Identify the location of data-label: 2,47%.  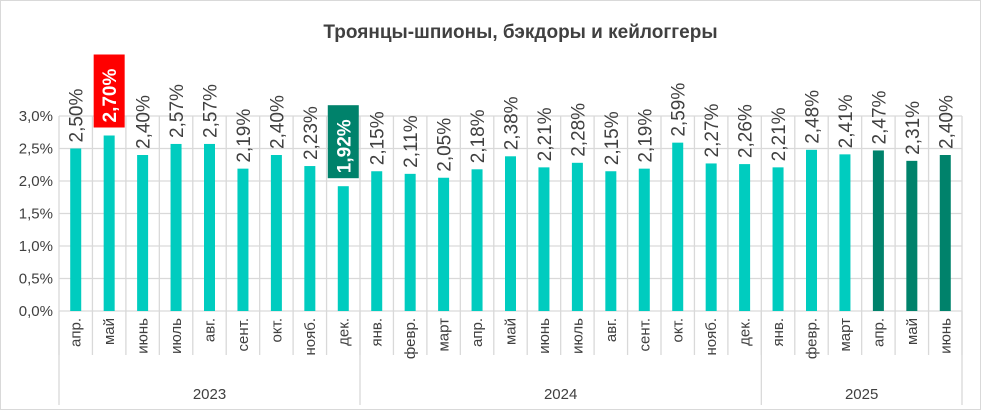
(879, 117).